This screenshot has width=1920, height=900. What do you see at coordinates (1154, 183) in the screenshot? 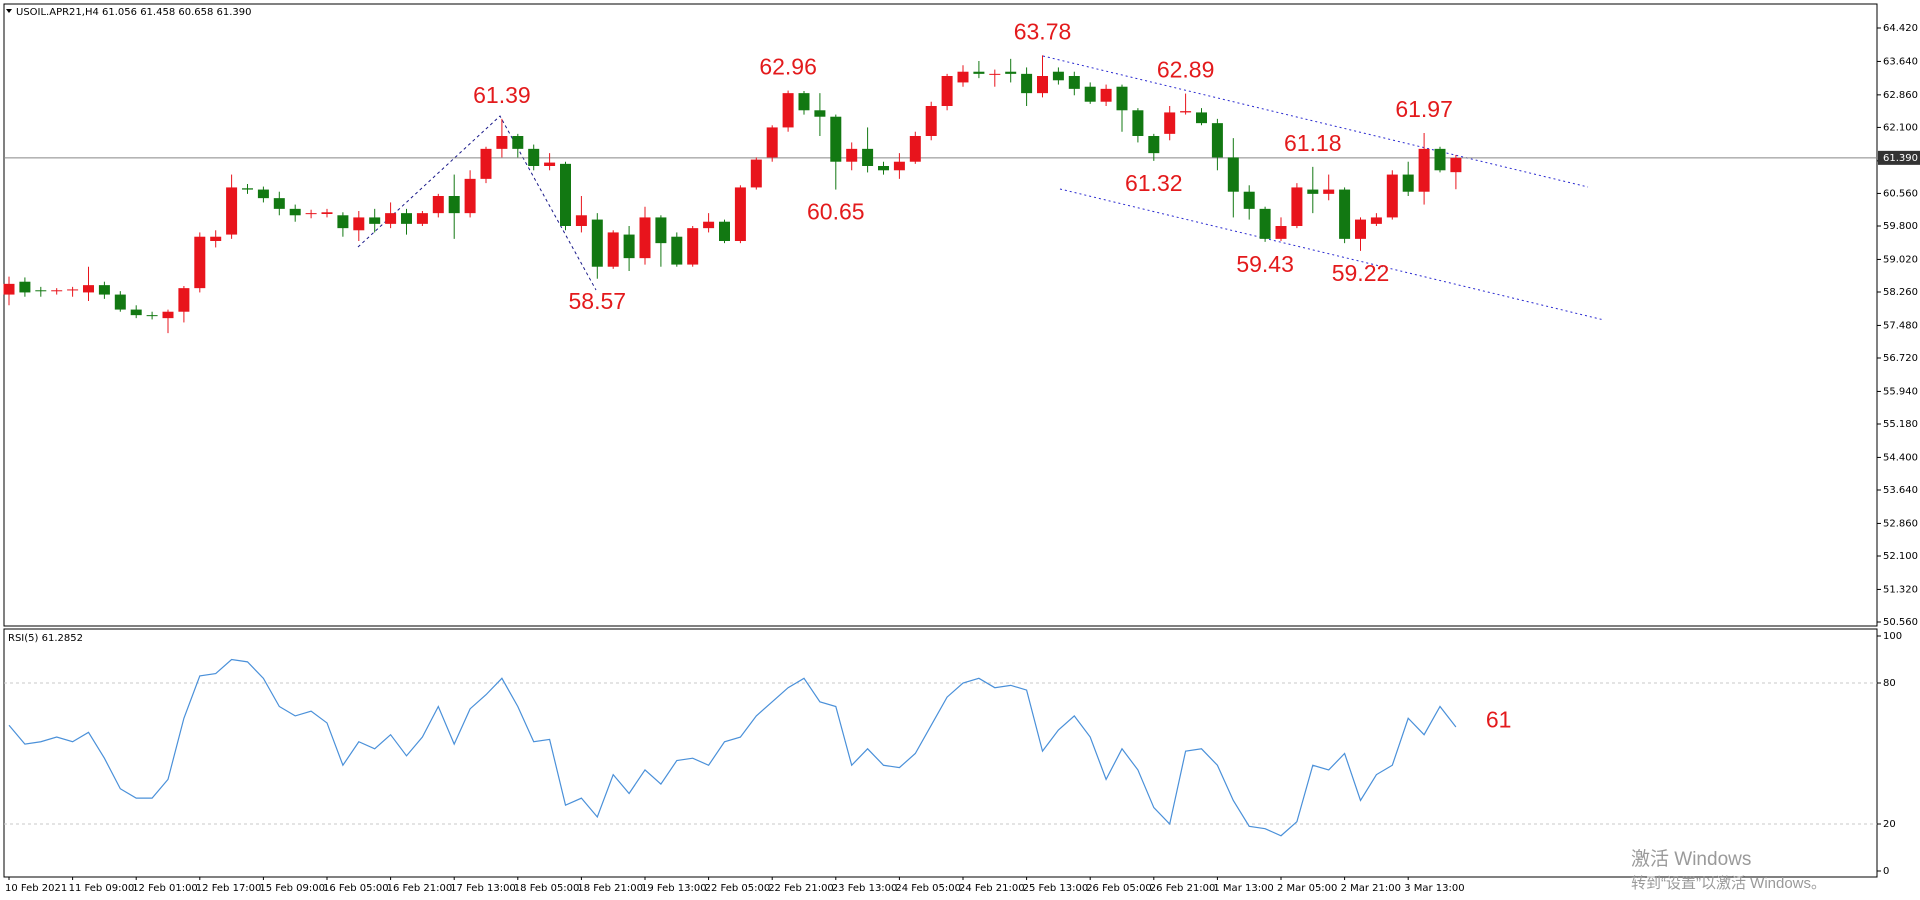
I see `low-label: 61.32` at bounding box center [1154, 183].